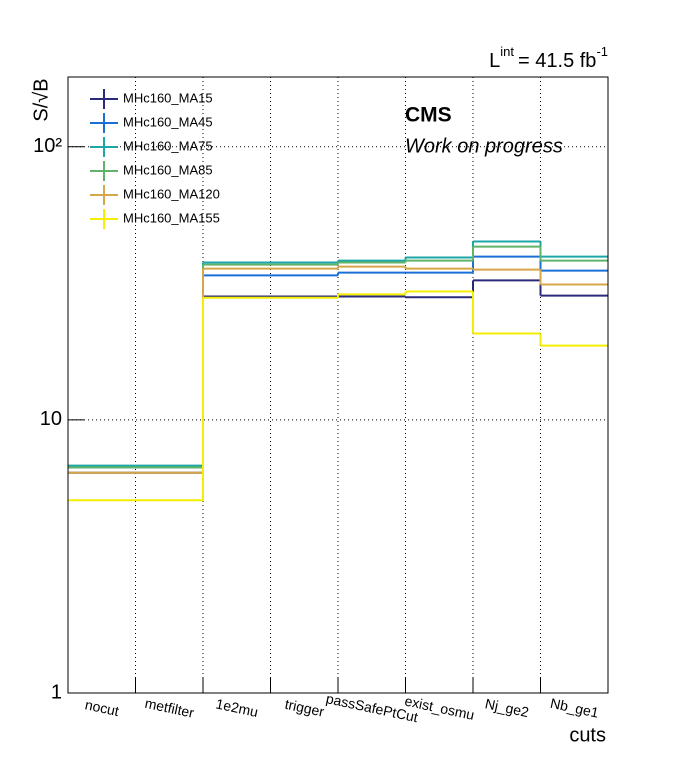  Describe the element at coordinates (557, 61) in the screenshot. I see `lumi-text: = 41.5 fb` at that location.